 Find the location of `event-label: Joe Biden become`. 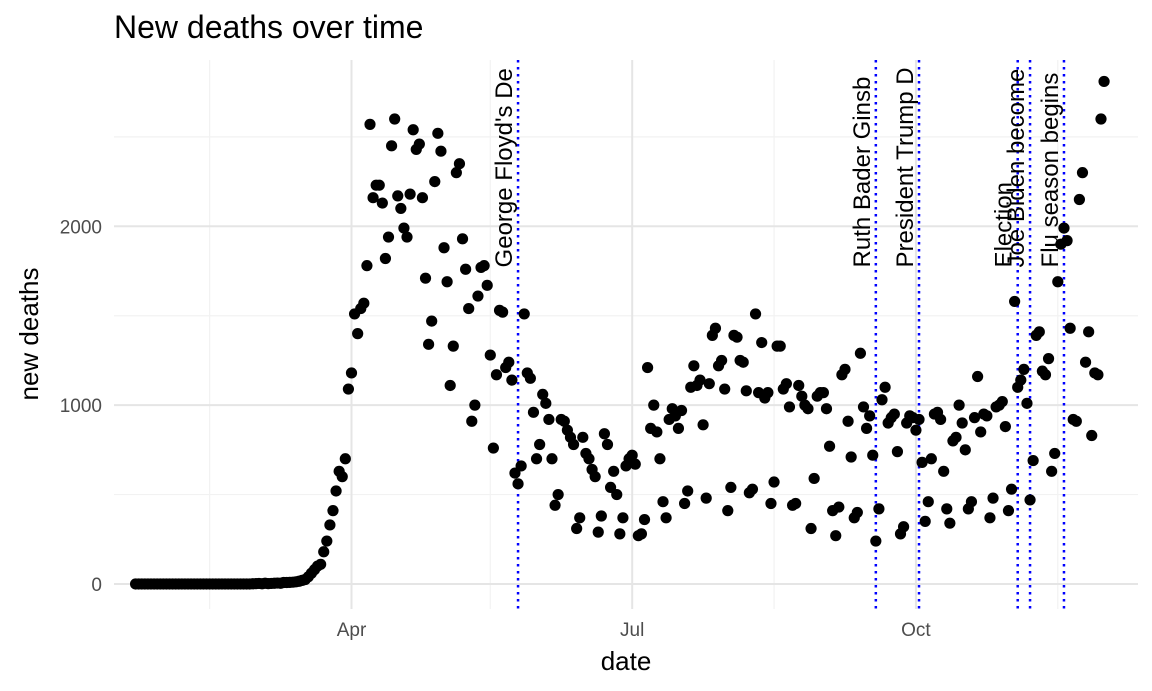

event-label: Joe Biden become is located at coordinates (1016, 168).